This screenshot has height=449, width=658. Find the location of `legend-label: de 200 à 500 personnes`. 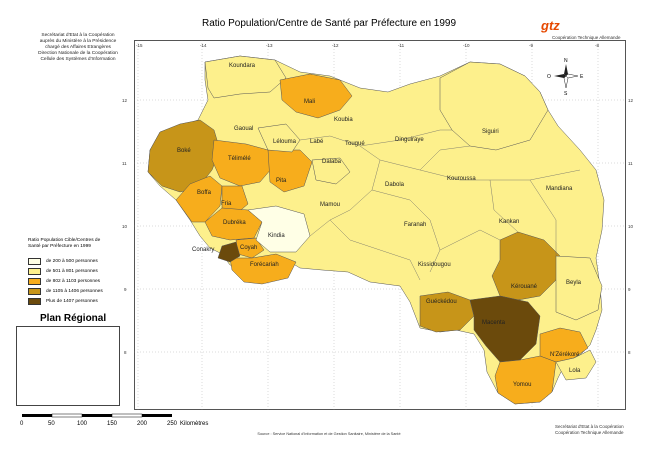

legend-label: de 200 à 500 personnes is located at coordinates (72, 261).